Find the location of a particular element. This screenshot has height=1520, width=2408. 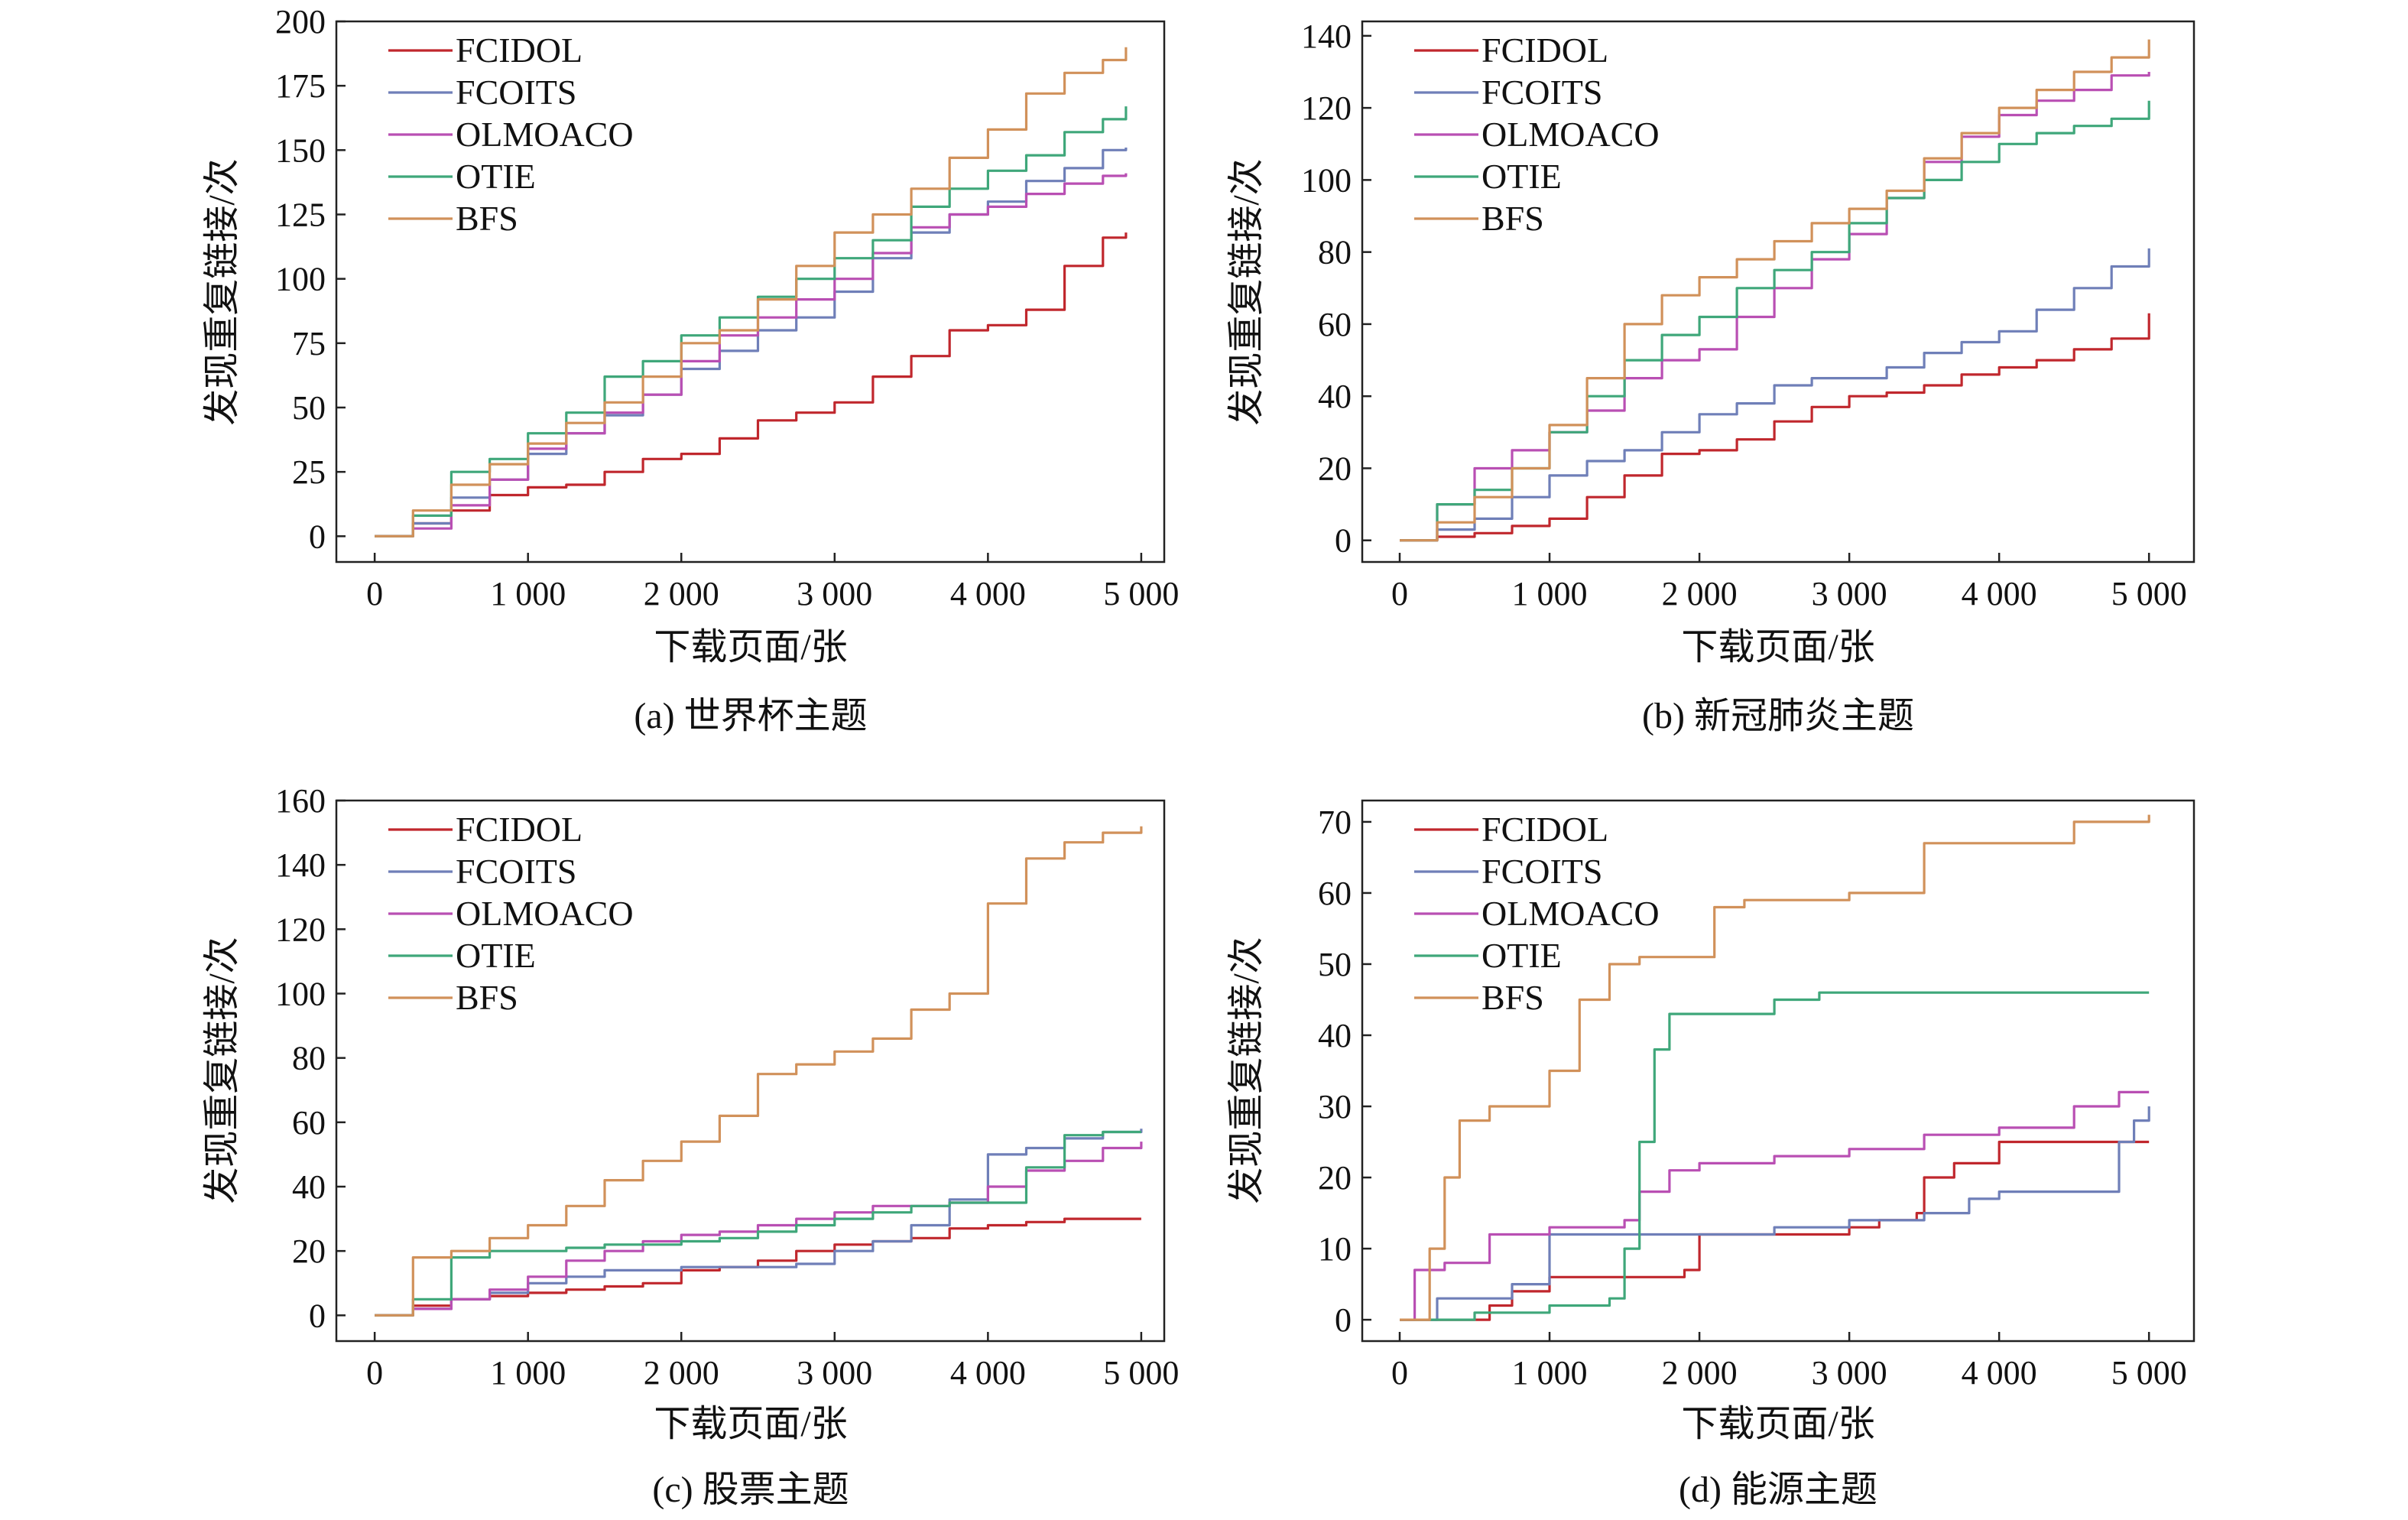

y-tick-label: 200 is located at coordinates (300, 22).